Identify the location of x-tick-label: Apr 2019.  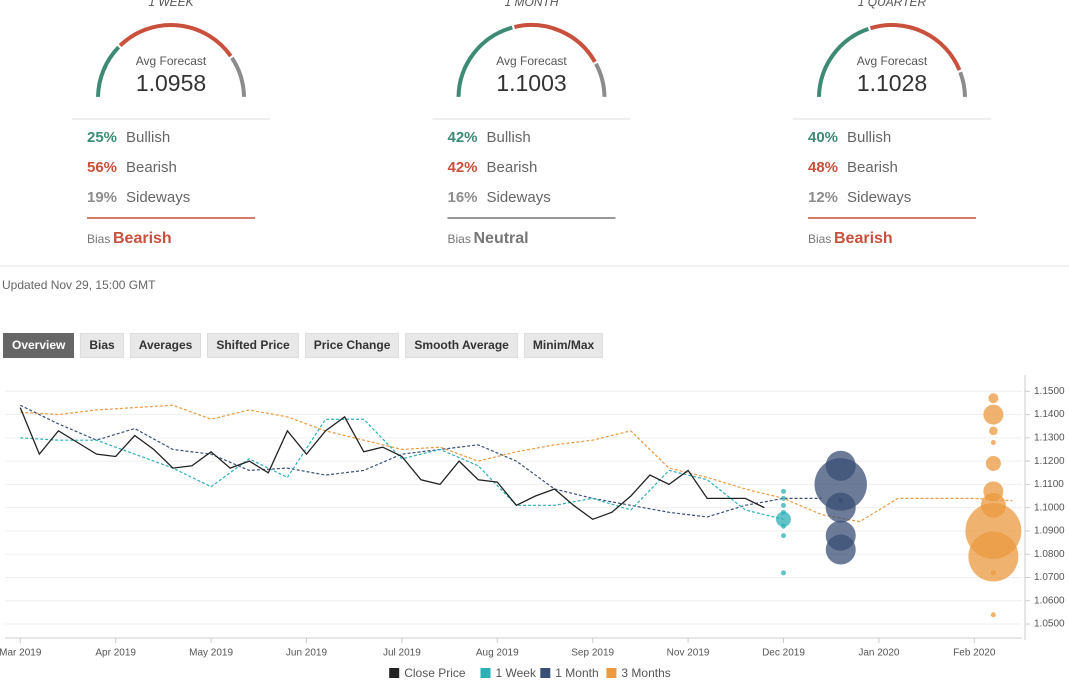
(115, 653).